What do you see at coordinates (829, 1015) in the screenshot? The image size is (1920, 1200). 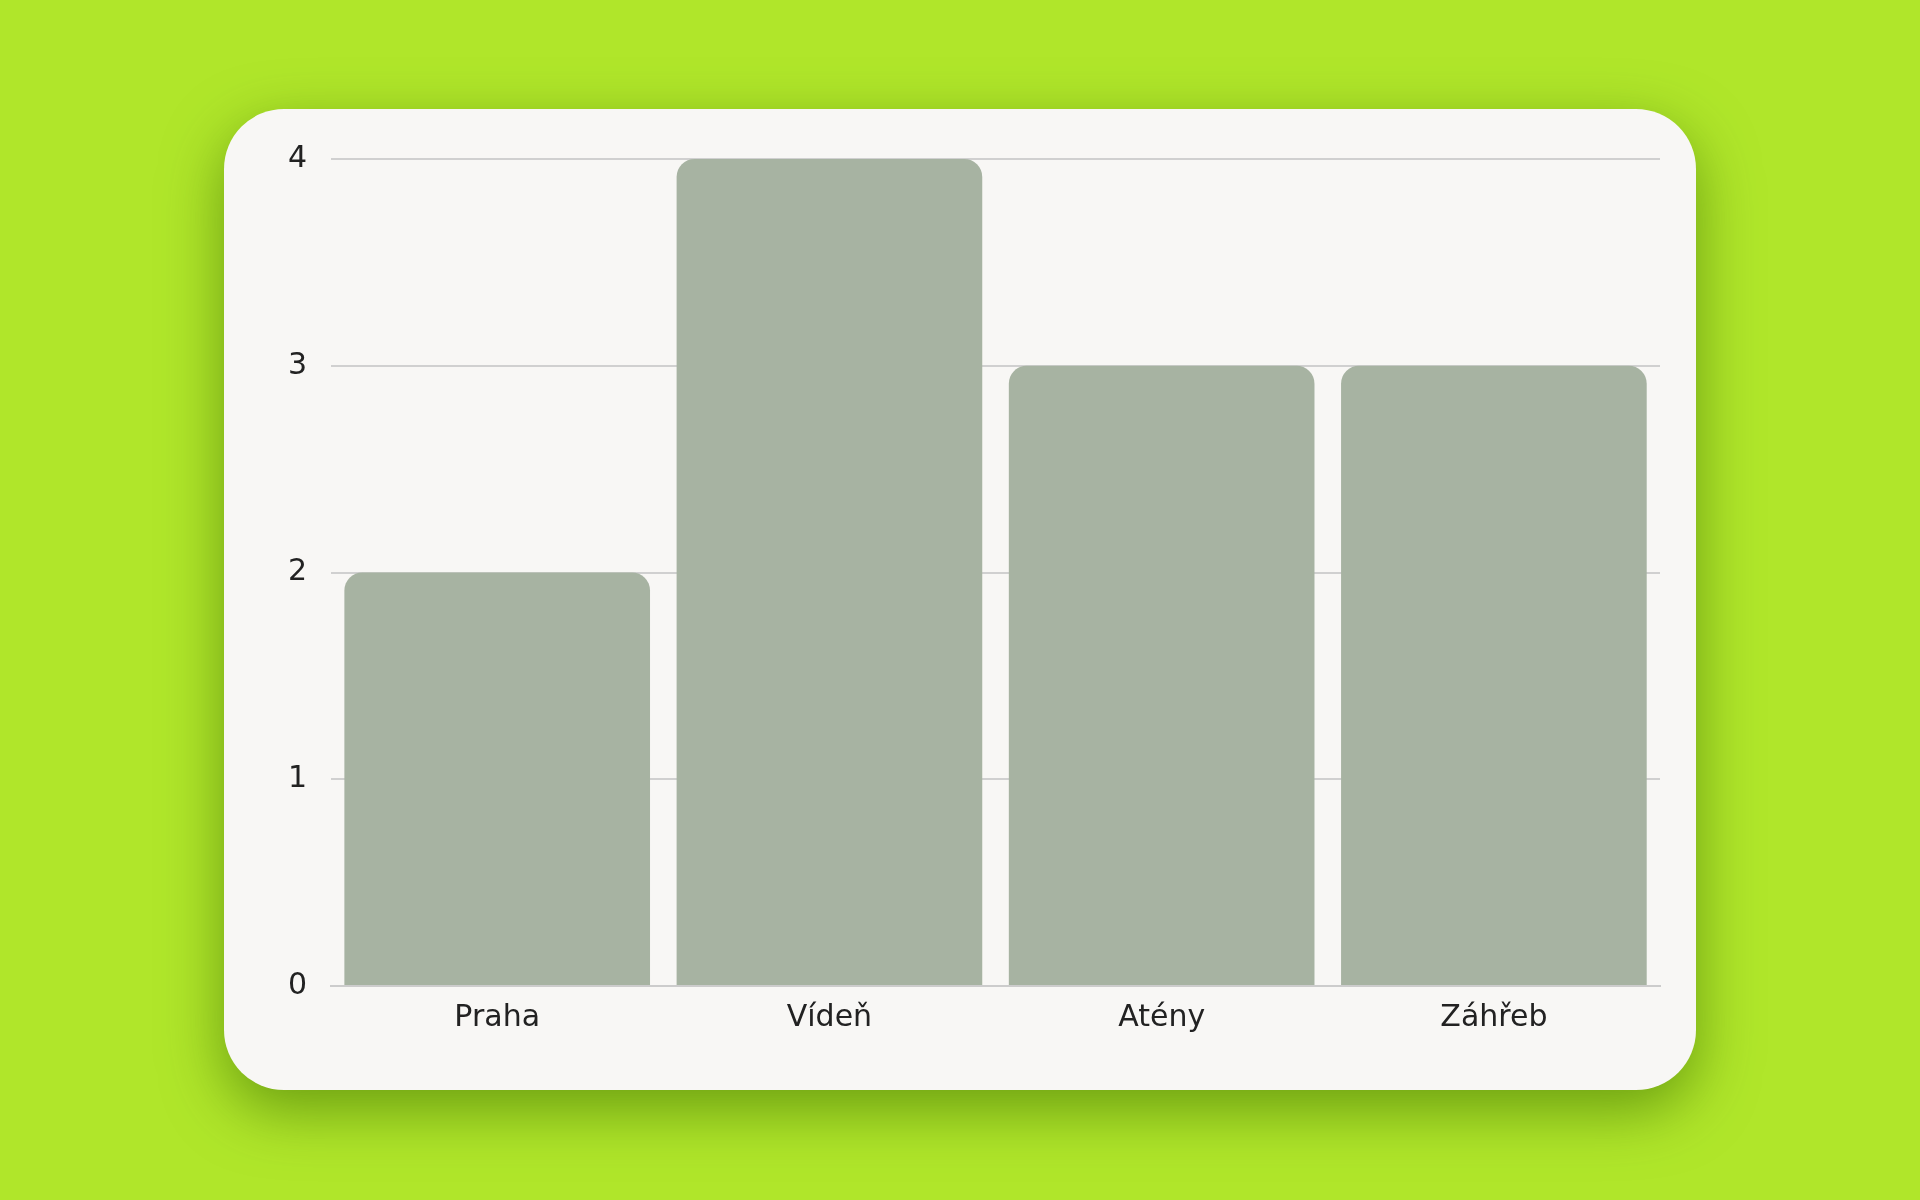 I see `x-tick-label: Vídeň` at bounding box center [829, 1015].